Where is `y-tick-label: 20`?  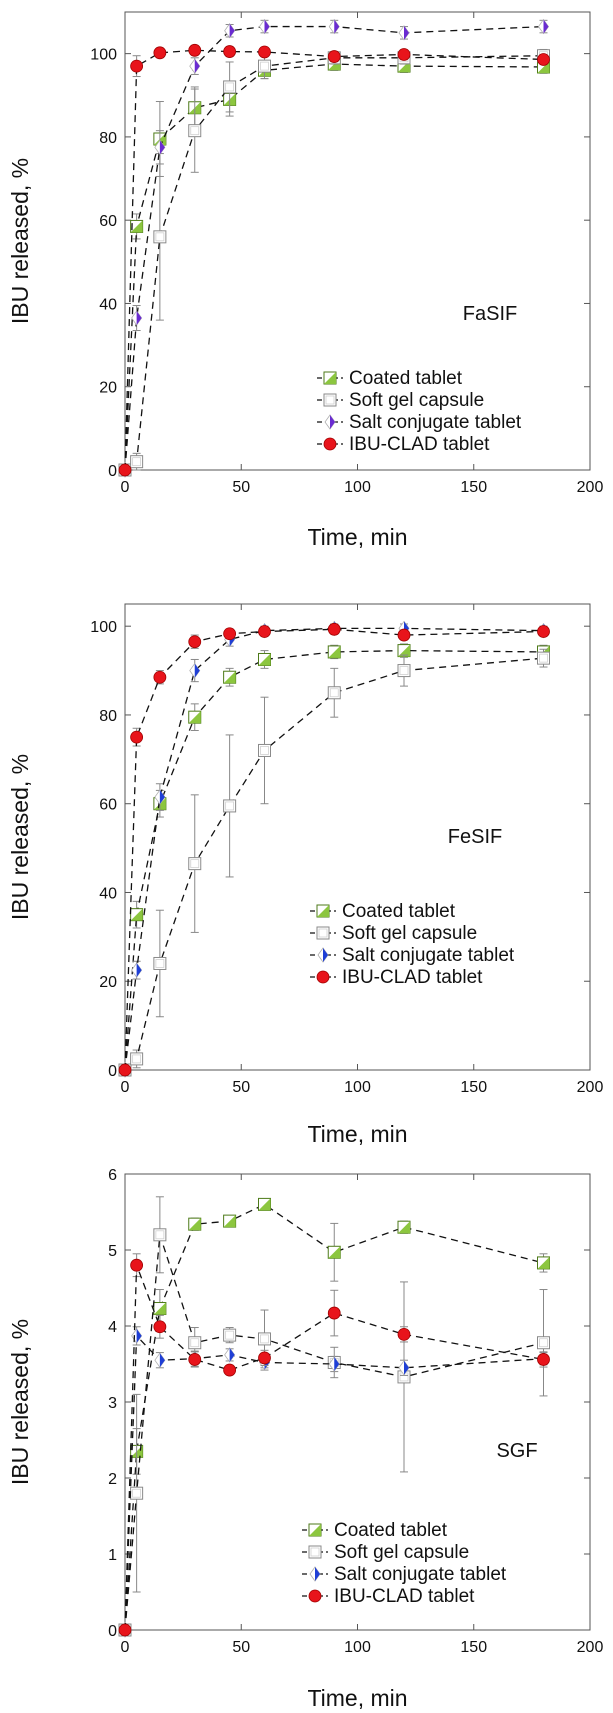 y-tick-label: 20 is located at coordinates (108, 982).